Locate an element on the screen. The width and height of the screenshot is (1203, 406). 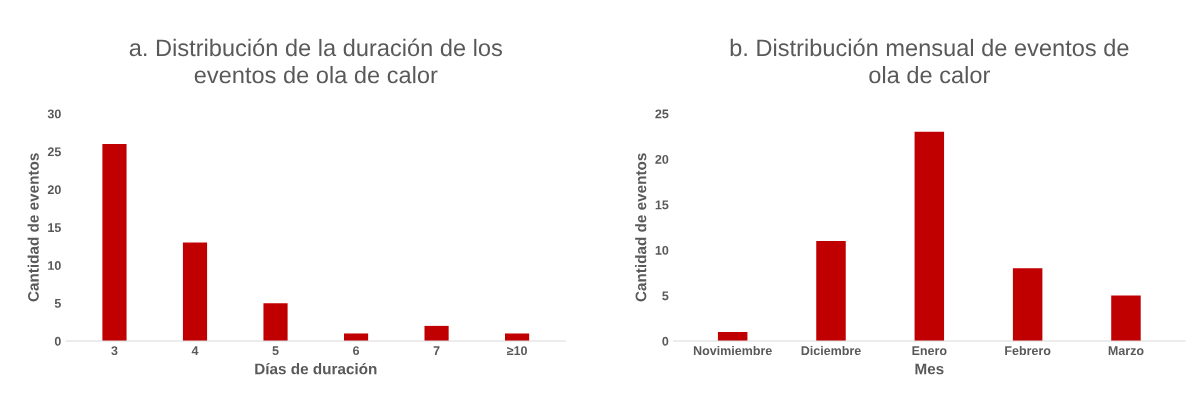
x-tick-label: Diciembre is located at coordinates (831, 350).